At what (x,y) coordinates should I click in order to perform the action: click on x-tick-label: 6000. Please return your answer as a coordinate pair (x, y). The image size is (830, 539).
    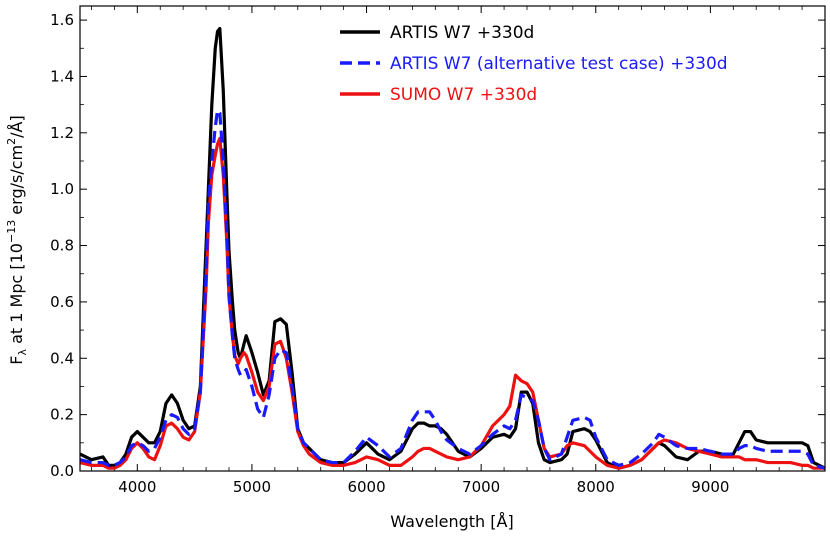
    Looking at the image, I should click on (366, 487).